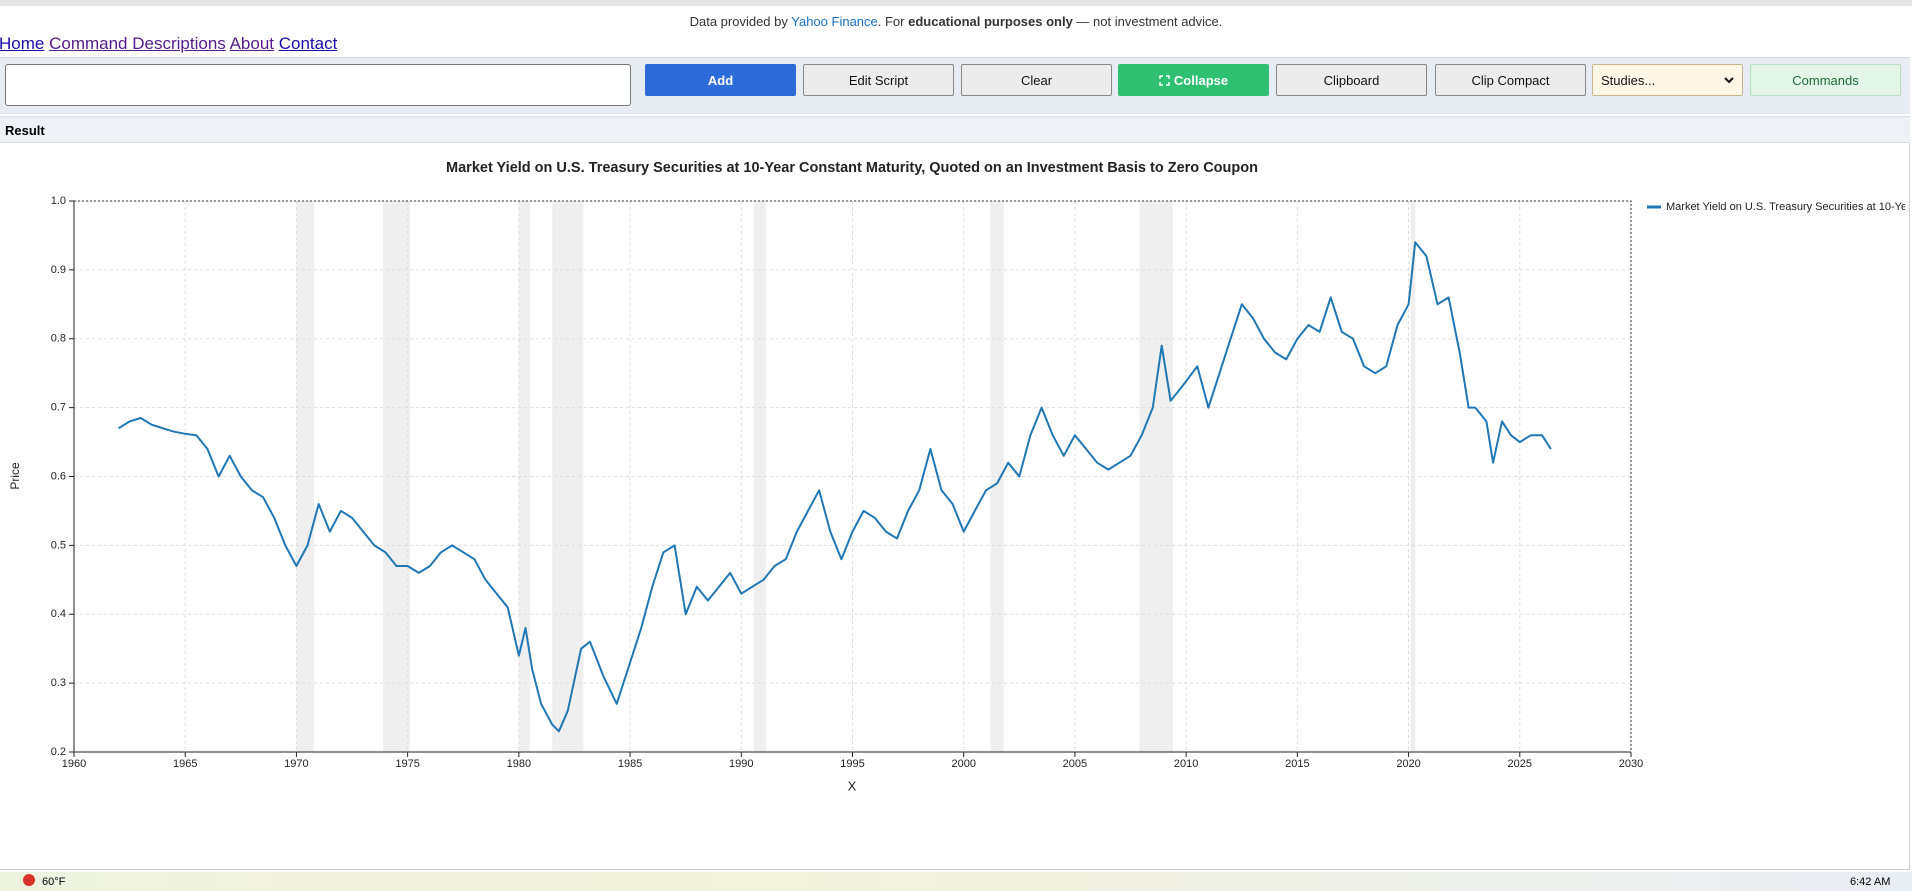  I want to click on button-label: Commands, so click(1825, 80).